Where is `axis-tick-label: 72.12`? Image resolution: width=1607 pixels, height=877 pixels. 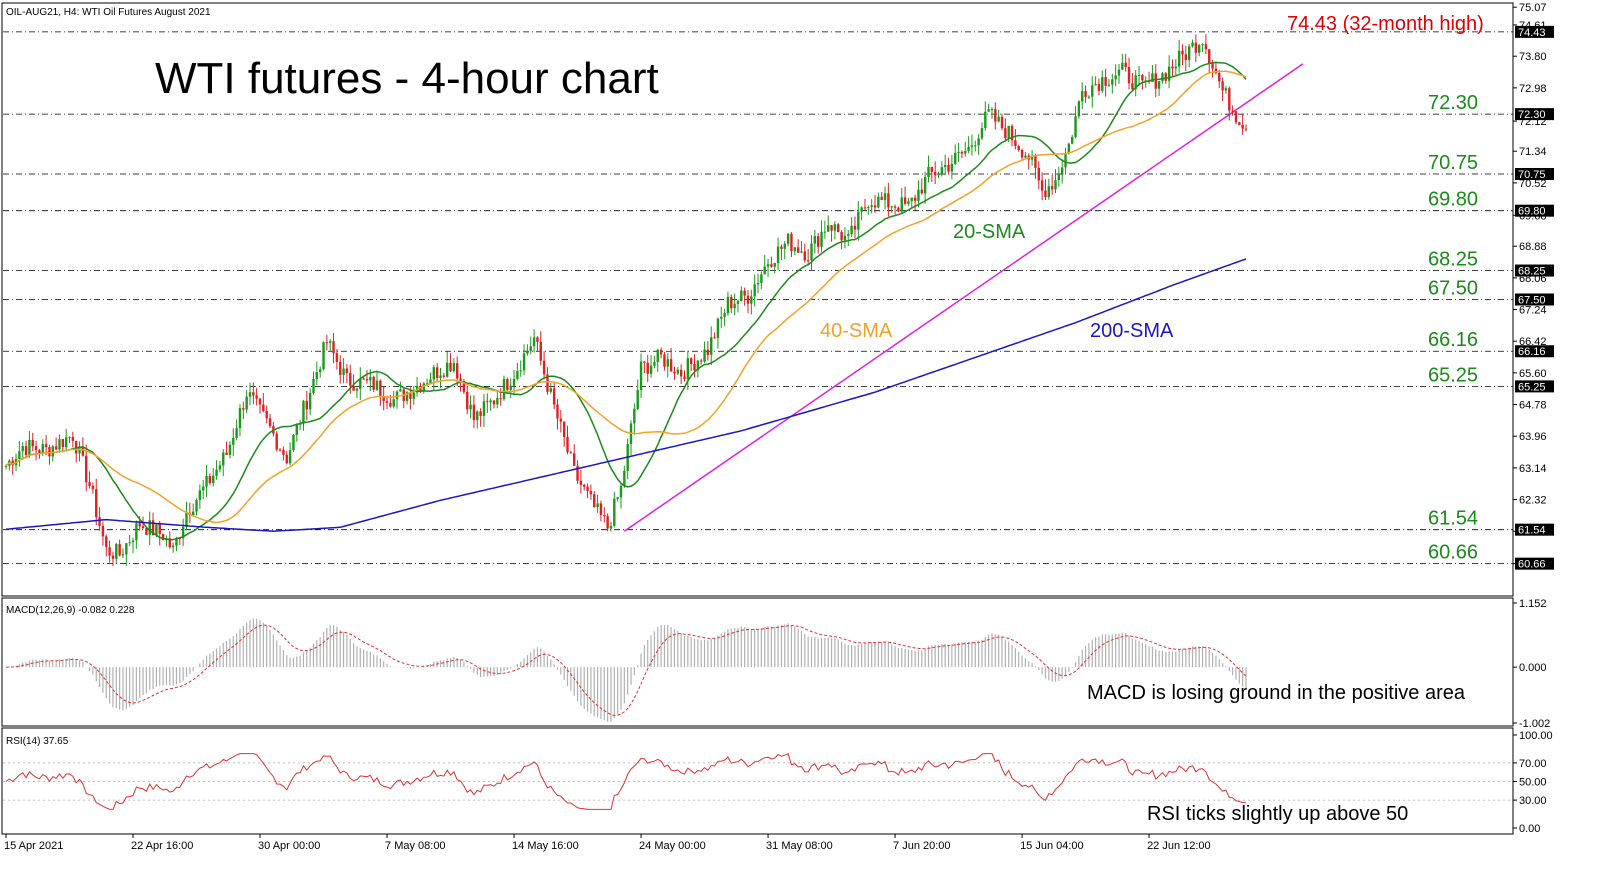 axis-tick-label: 72.12 is located at coordinates (1533, 122).